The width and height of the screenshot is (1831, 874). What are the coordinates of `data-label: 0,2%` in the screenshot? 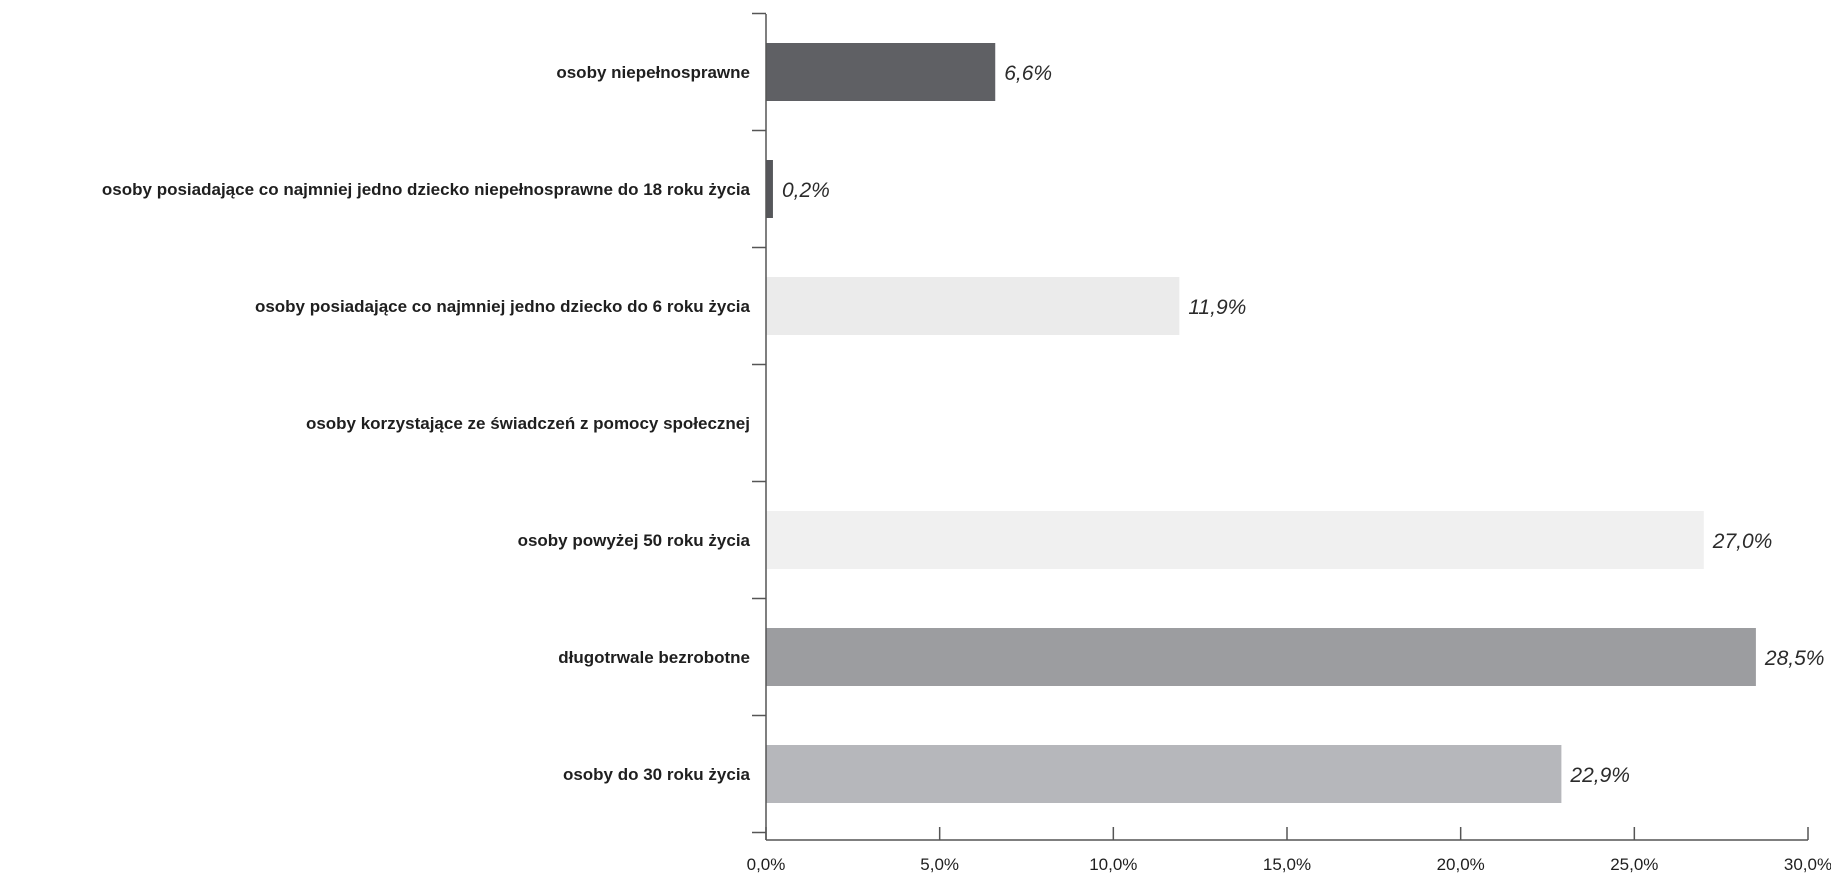 It's located at (806, 190).